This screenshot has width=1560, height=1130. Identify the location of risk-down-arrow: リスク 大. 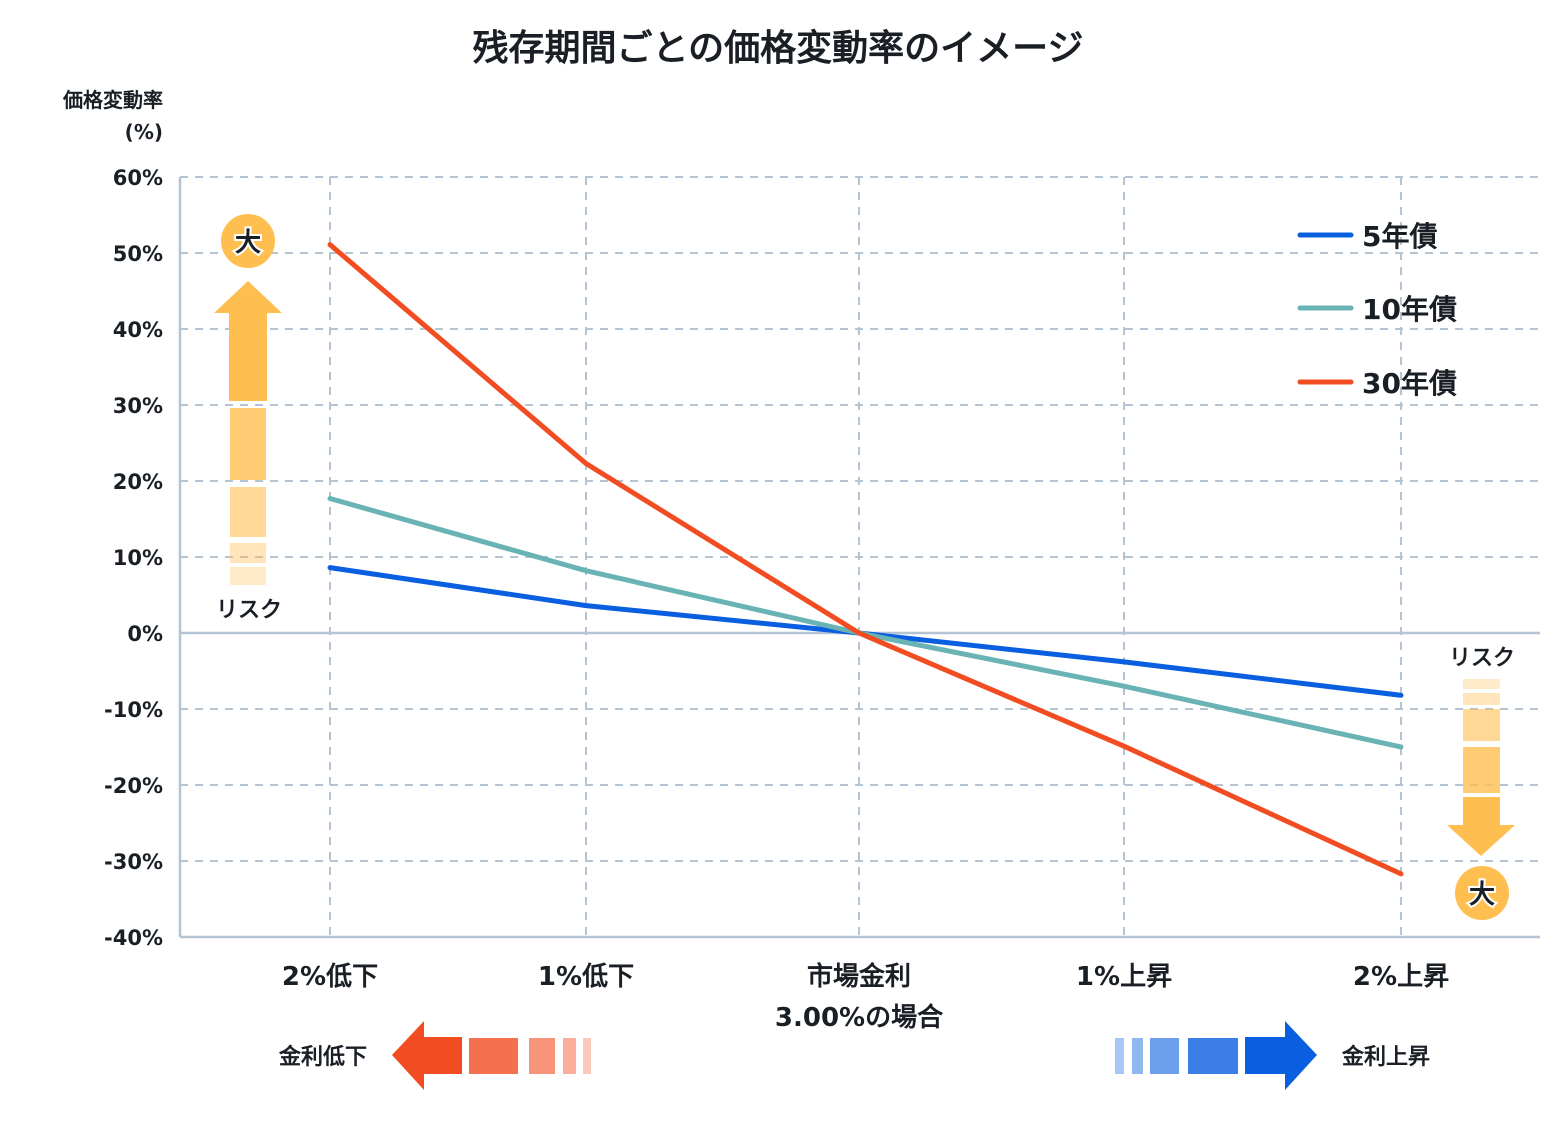
(1481, 783).